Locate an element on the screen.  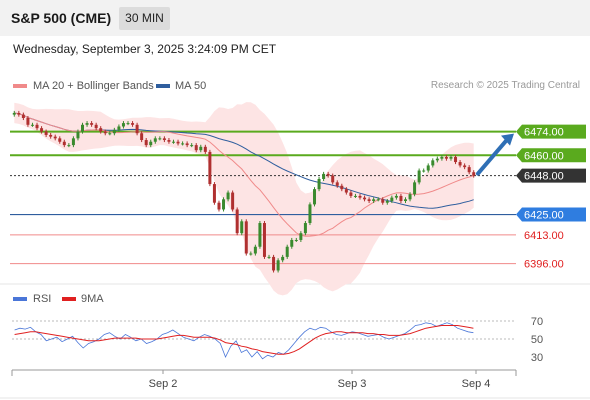
rsi-tick-label-2: 30 is located at coordinates (537, 358).